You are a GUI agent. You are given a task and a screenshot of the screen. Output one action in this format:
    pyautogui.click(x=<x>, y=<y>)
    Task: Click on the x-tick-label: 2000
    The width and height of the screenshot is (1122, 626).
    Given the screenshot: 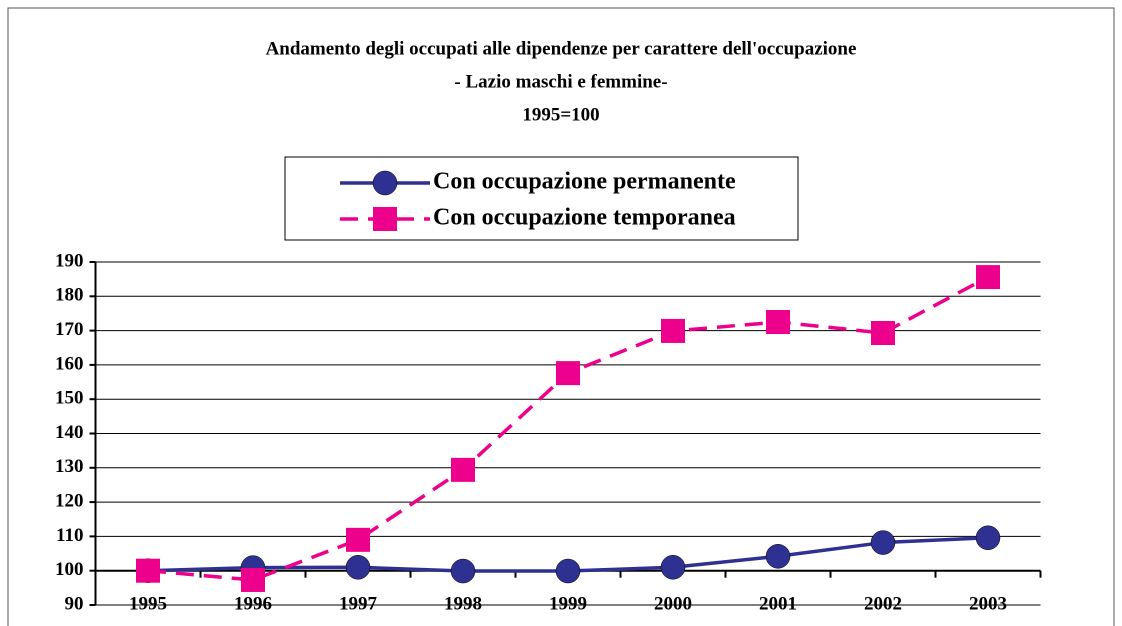 What is the action you would take?
    pyautogui.click(x=673, y=603)
    